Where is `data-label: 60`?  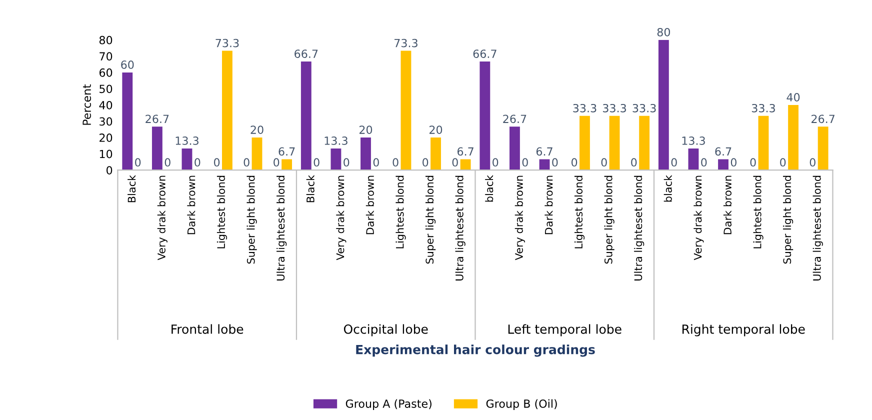
data-label: 60 is located at coordinates (127, 64).